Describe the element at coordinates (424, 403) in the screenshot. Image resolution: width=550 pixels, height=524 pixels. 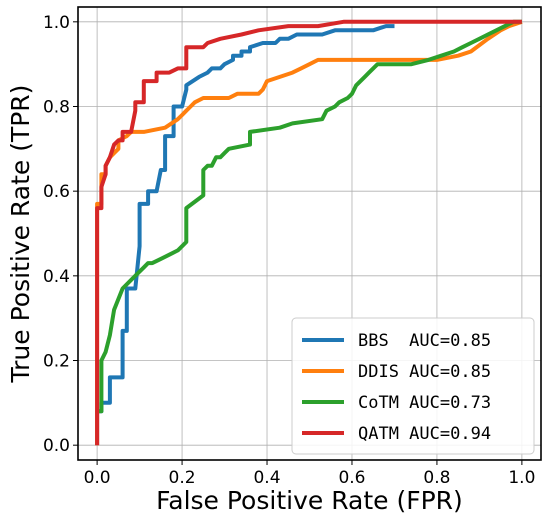
I see `legend-label-cotm: CoTM AUC=0.73` at that location.